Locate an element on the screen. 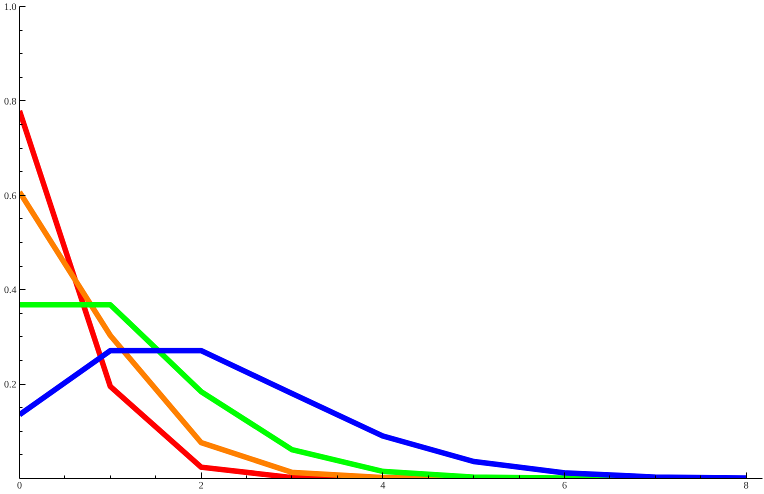 This screenshot has height=494, width=764. y-tick-label: 0.2 is located at coordinates (10, 385).